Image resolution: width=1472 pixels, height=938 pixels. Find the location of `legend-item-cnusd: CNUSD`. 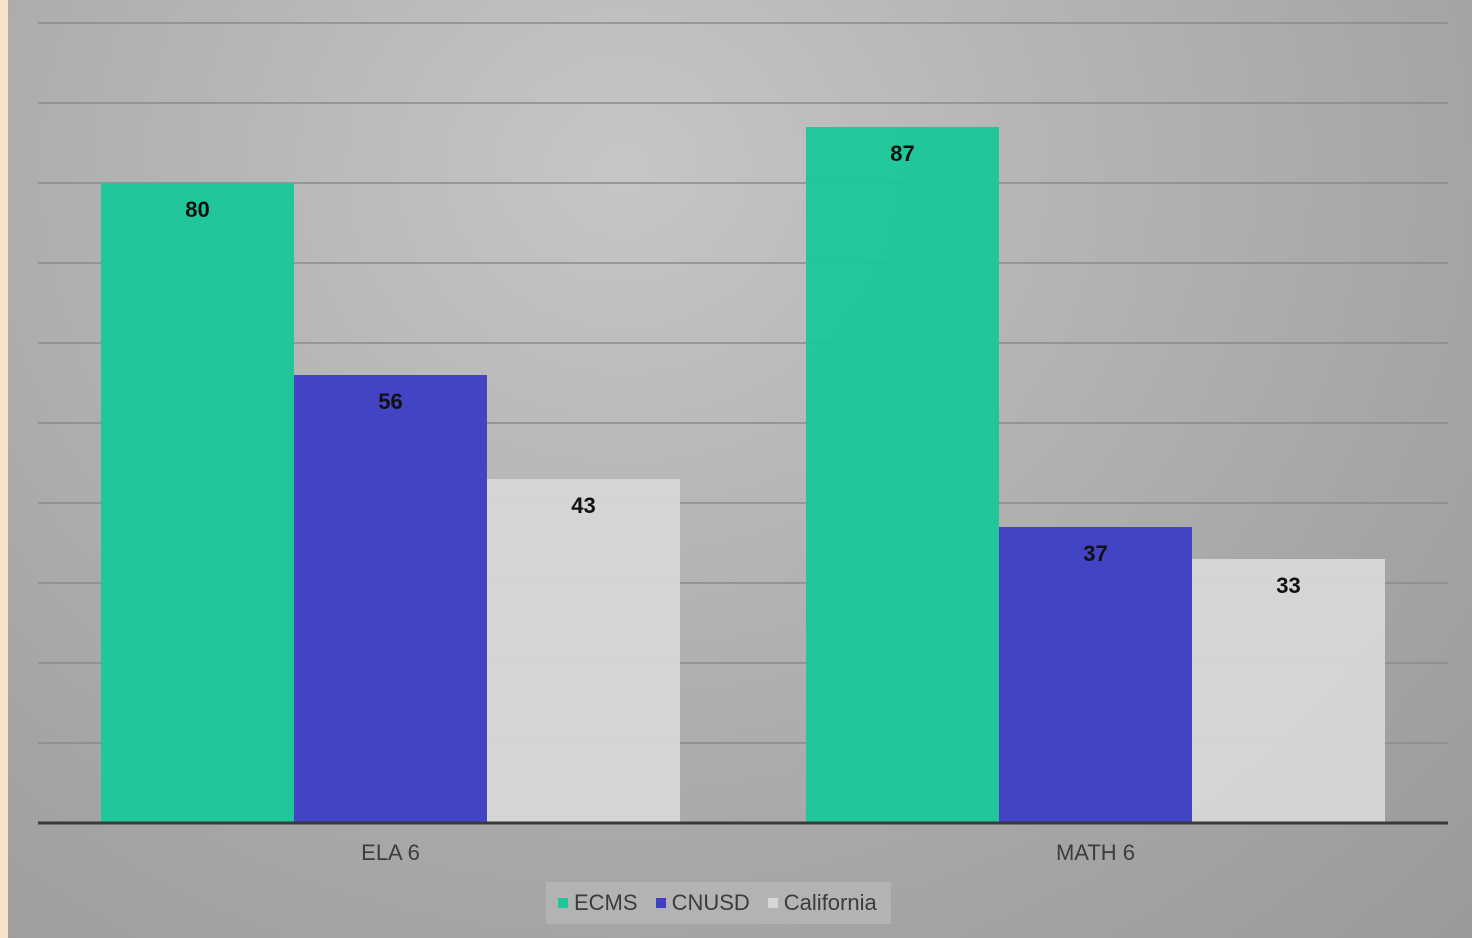

legend-item-cnusd: CNUSD is located at coordinates (702, 903).